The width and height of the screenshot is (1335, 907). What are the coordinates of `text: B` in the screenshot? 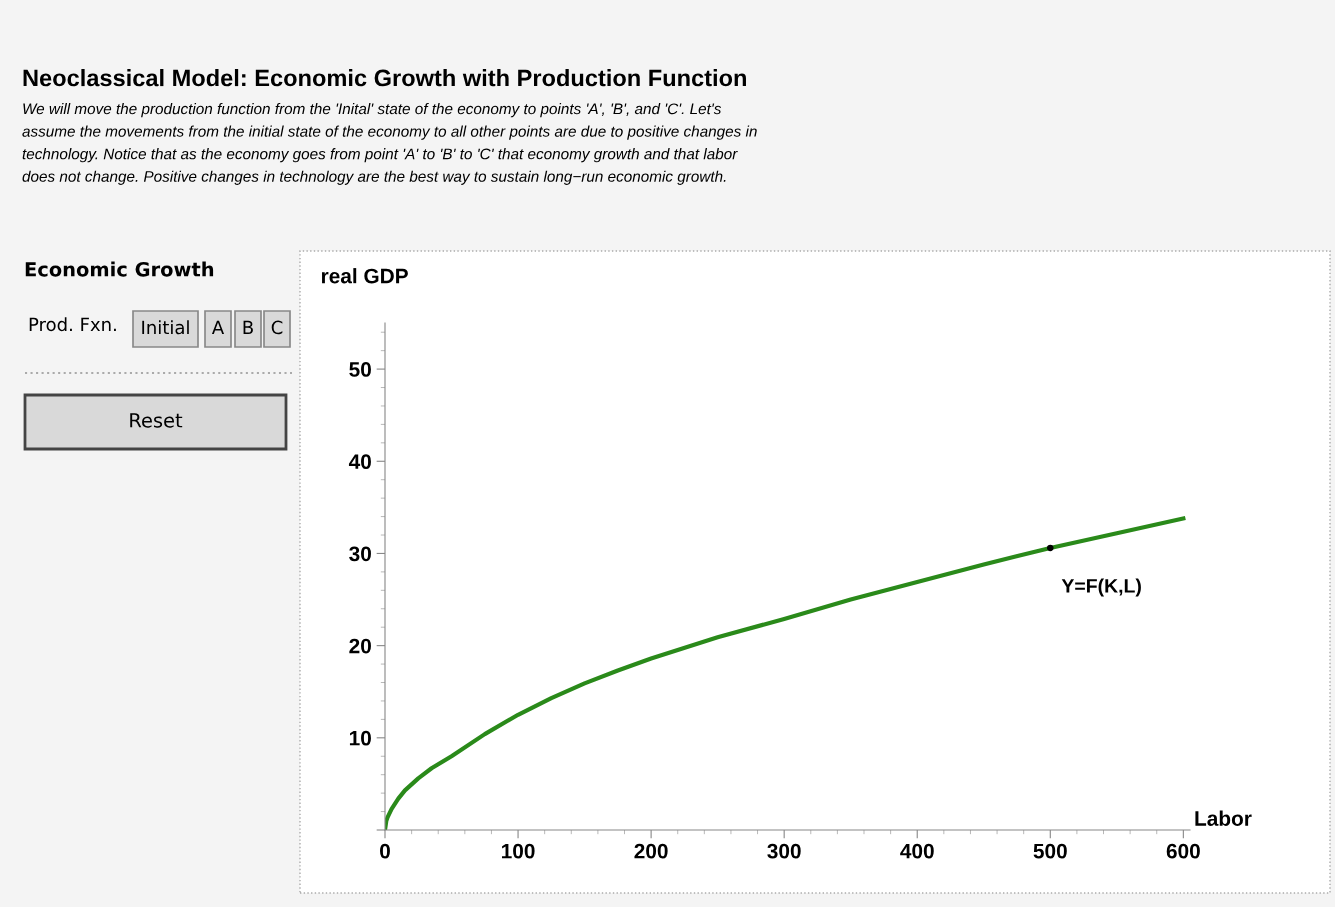 It's located at (248, 327).